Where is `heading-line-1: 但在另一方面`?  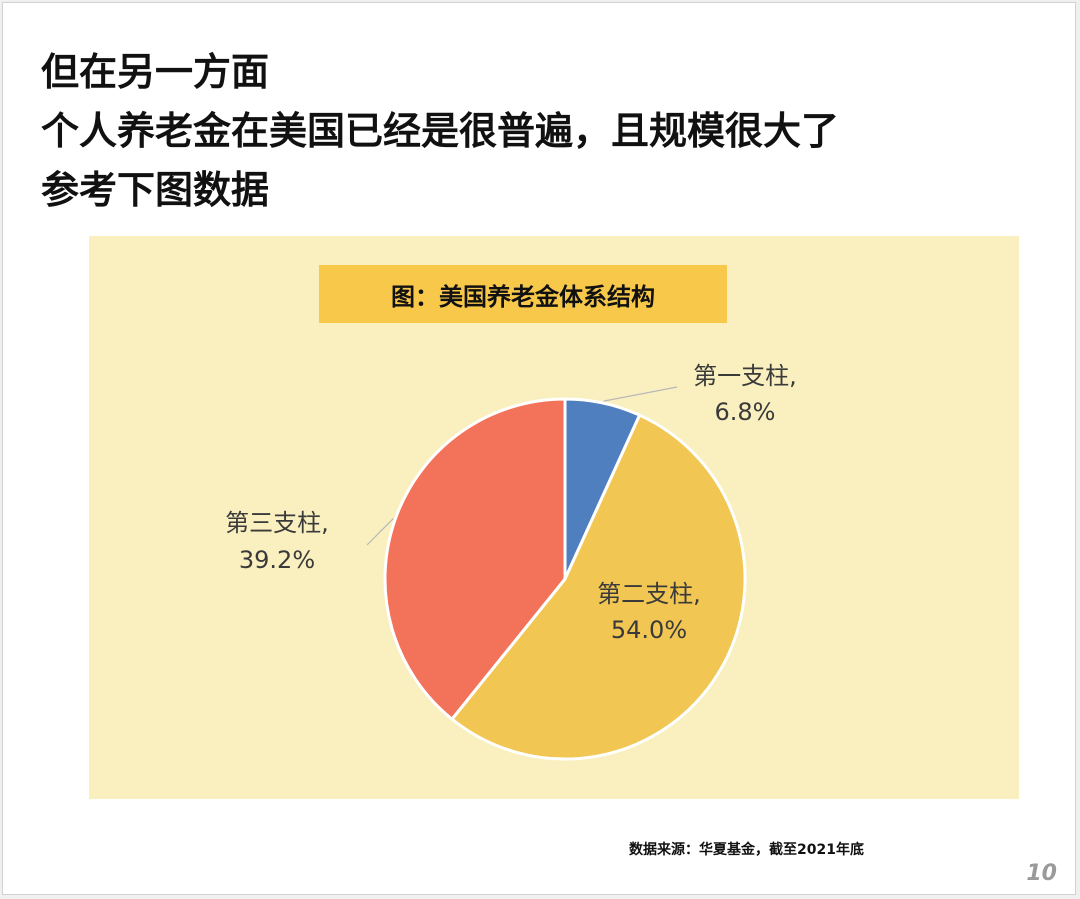
heading-line-1: 但在另一方面 is located at coordinates (155, 72).